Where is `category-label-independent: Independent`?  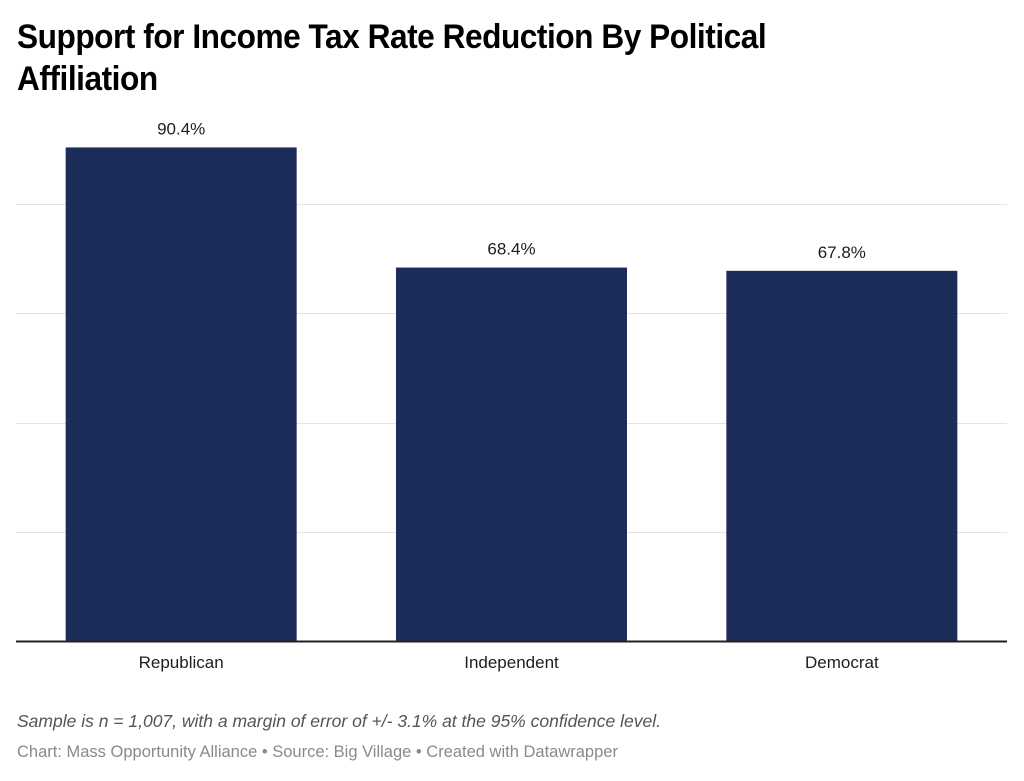
category-label-independent: Independent is located at coordinates (511, 662).